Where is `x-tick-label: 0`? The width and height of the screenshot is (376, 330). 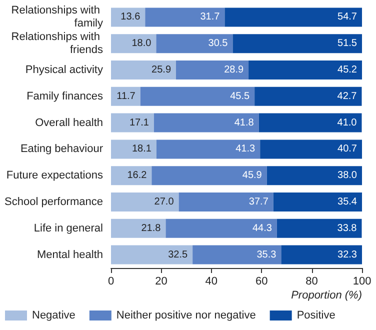 x-tick-label: 0 is located at coordinates (111, 282).